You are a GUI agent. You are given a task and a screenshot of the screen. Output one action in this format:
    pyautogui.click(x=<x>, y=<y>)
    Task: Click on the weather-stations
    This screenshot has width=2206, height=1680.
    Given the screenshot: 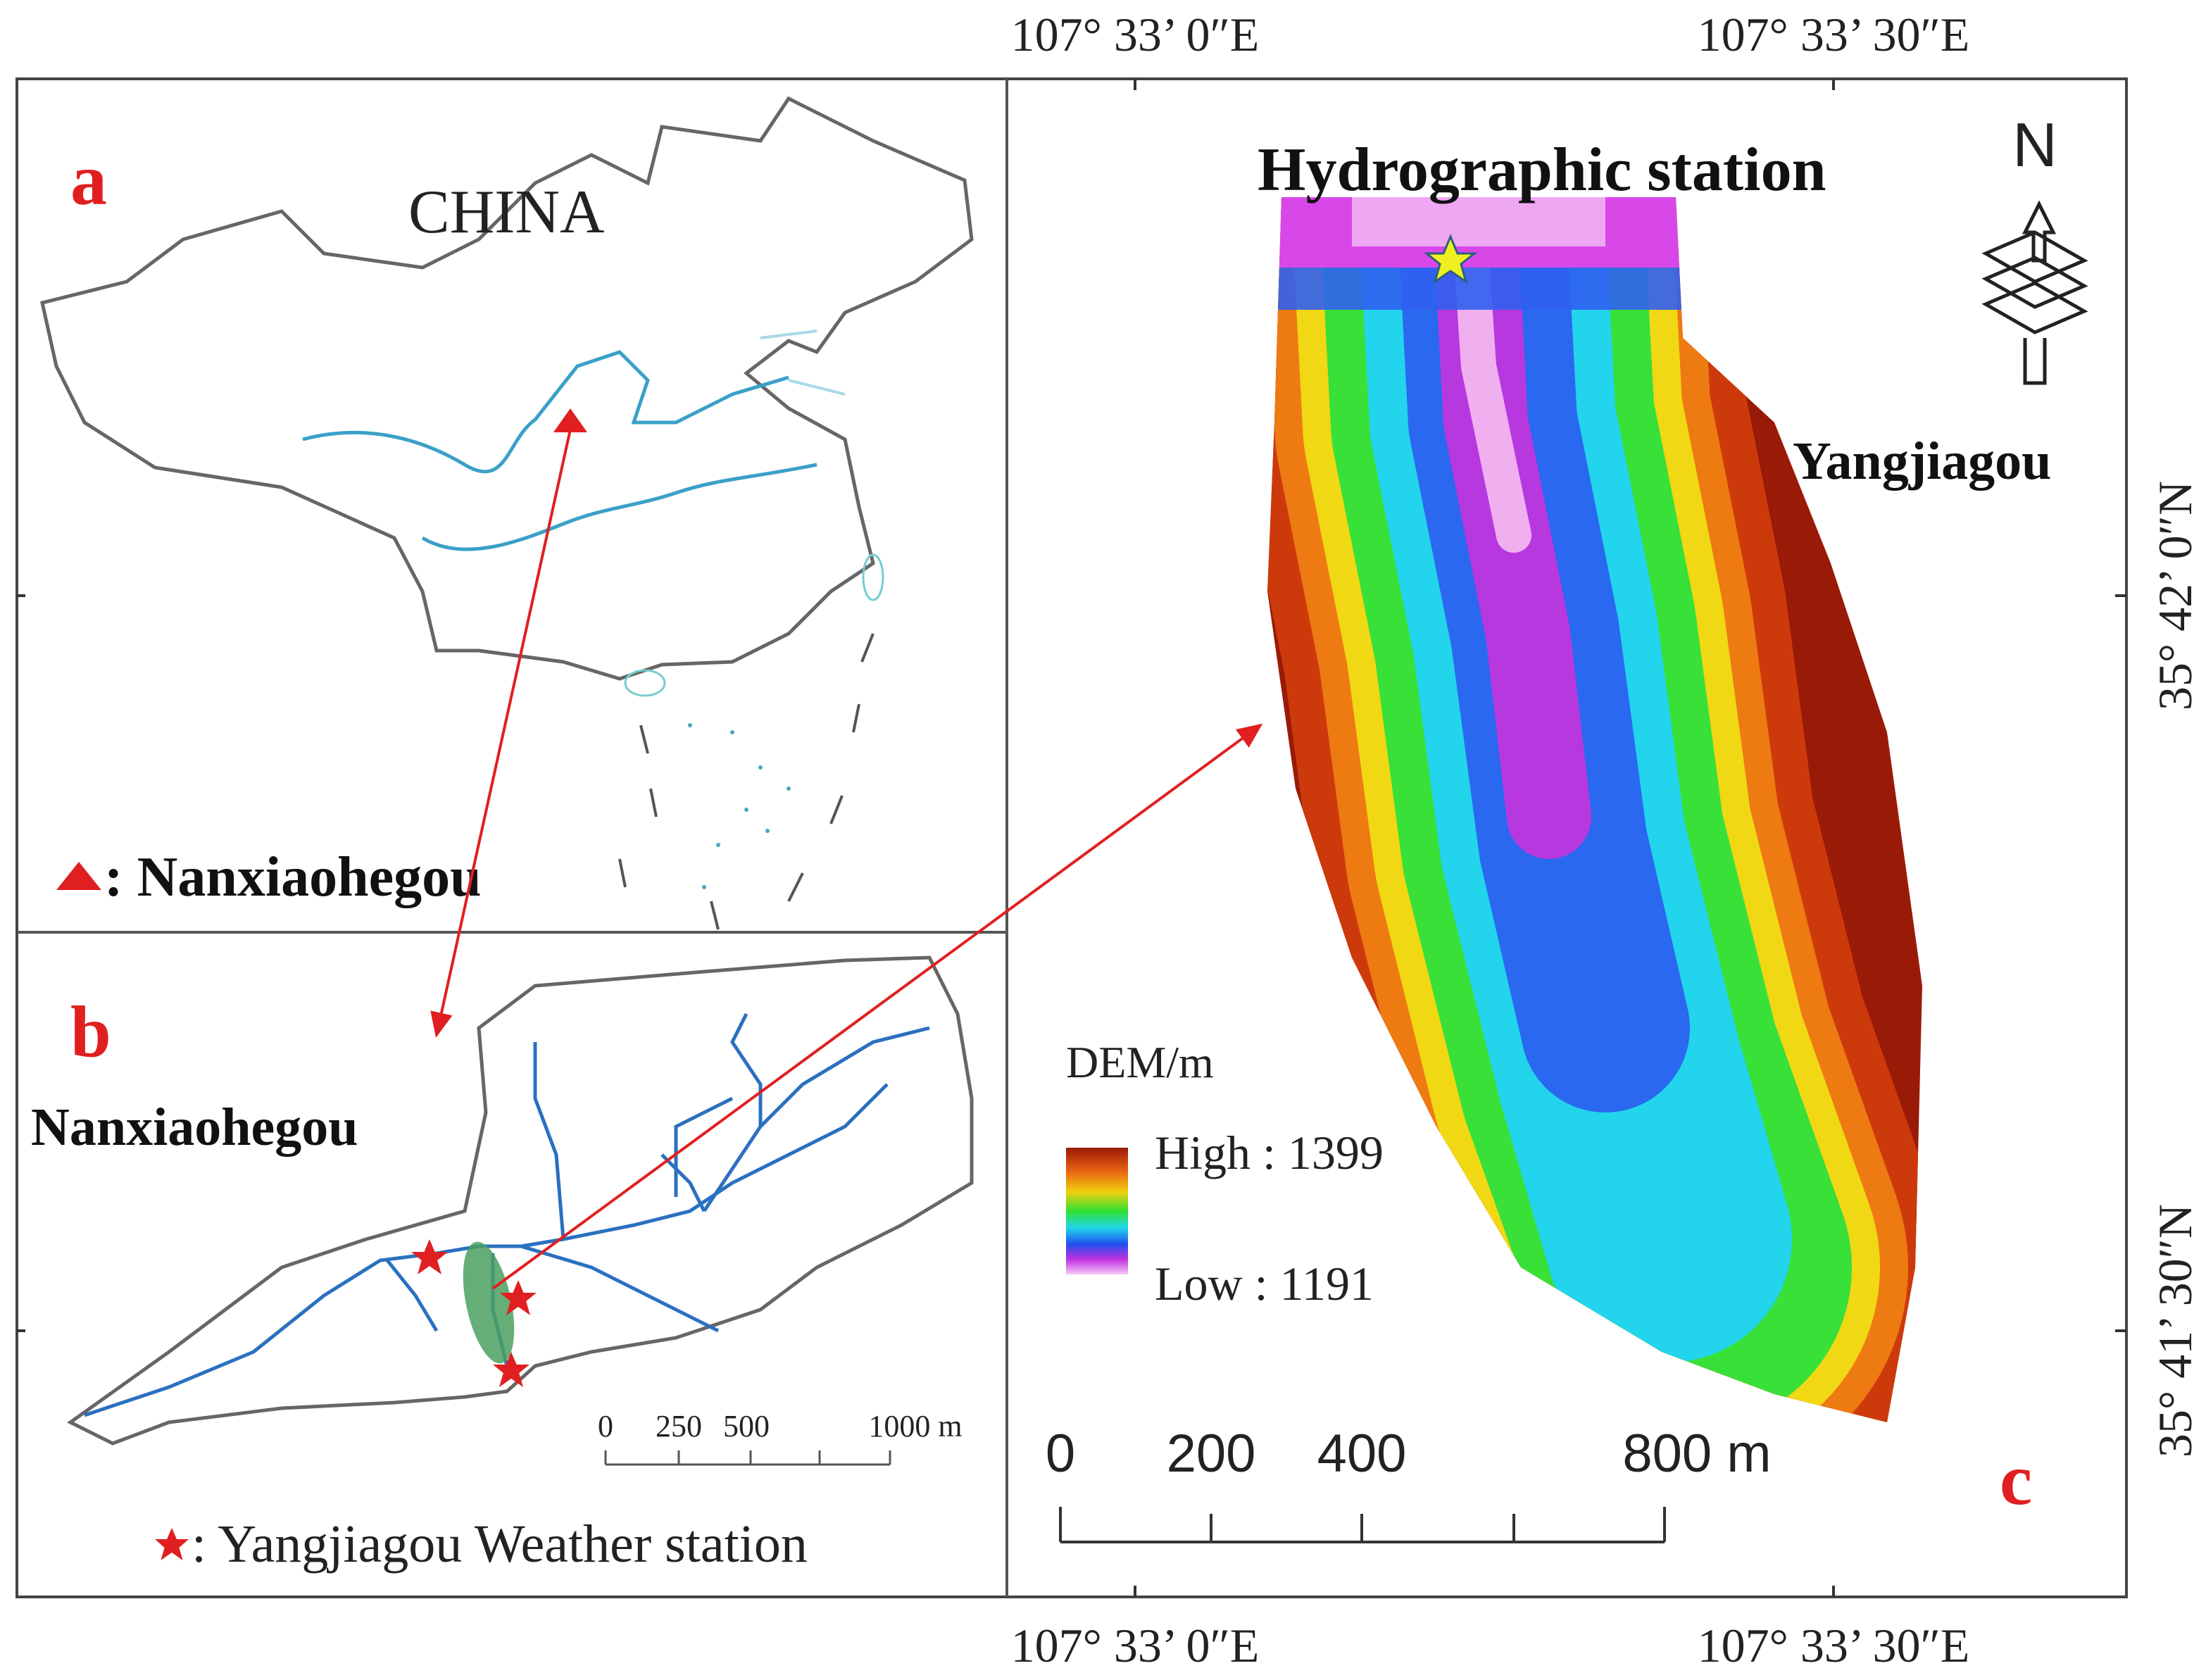 What is the action you would take?
    pyautogui.click(x=474, y=1313)
    